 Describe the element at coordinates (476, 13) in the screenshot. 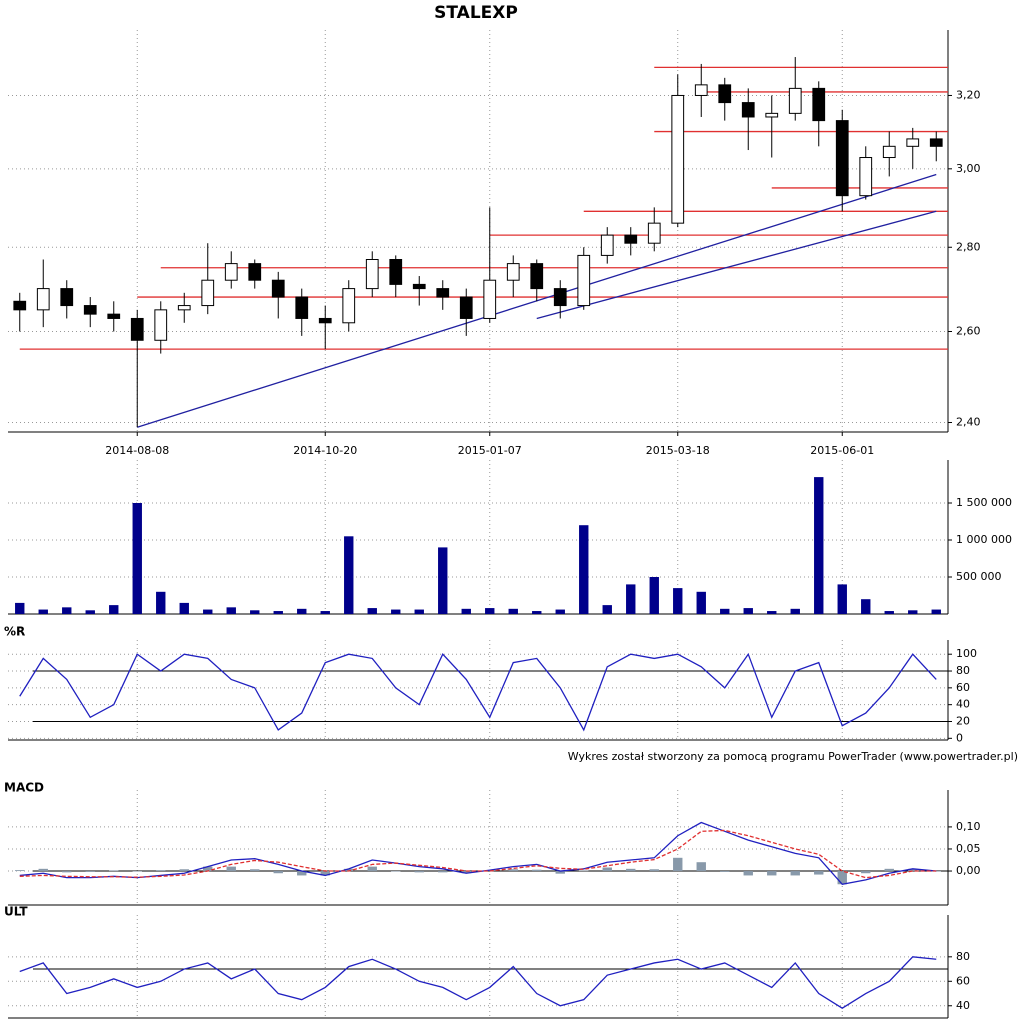

I see `chart-title: STALEXP` at that location.